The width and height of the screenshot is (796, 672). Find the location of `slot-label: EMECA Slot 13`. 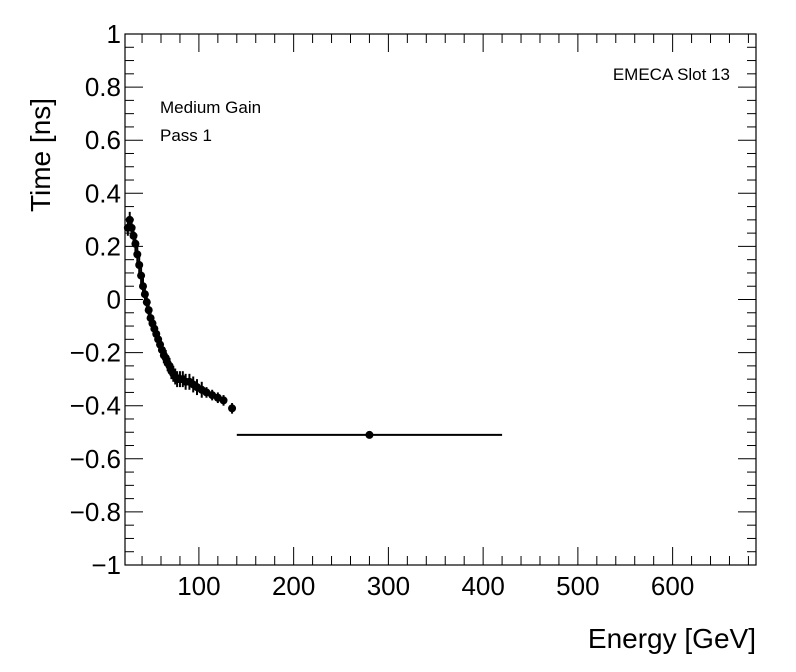

slot-label: EMECA Slot 13 is located at coordinates (671, 74).